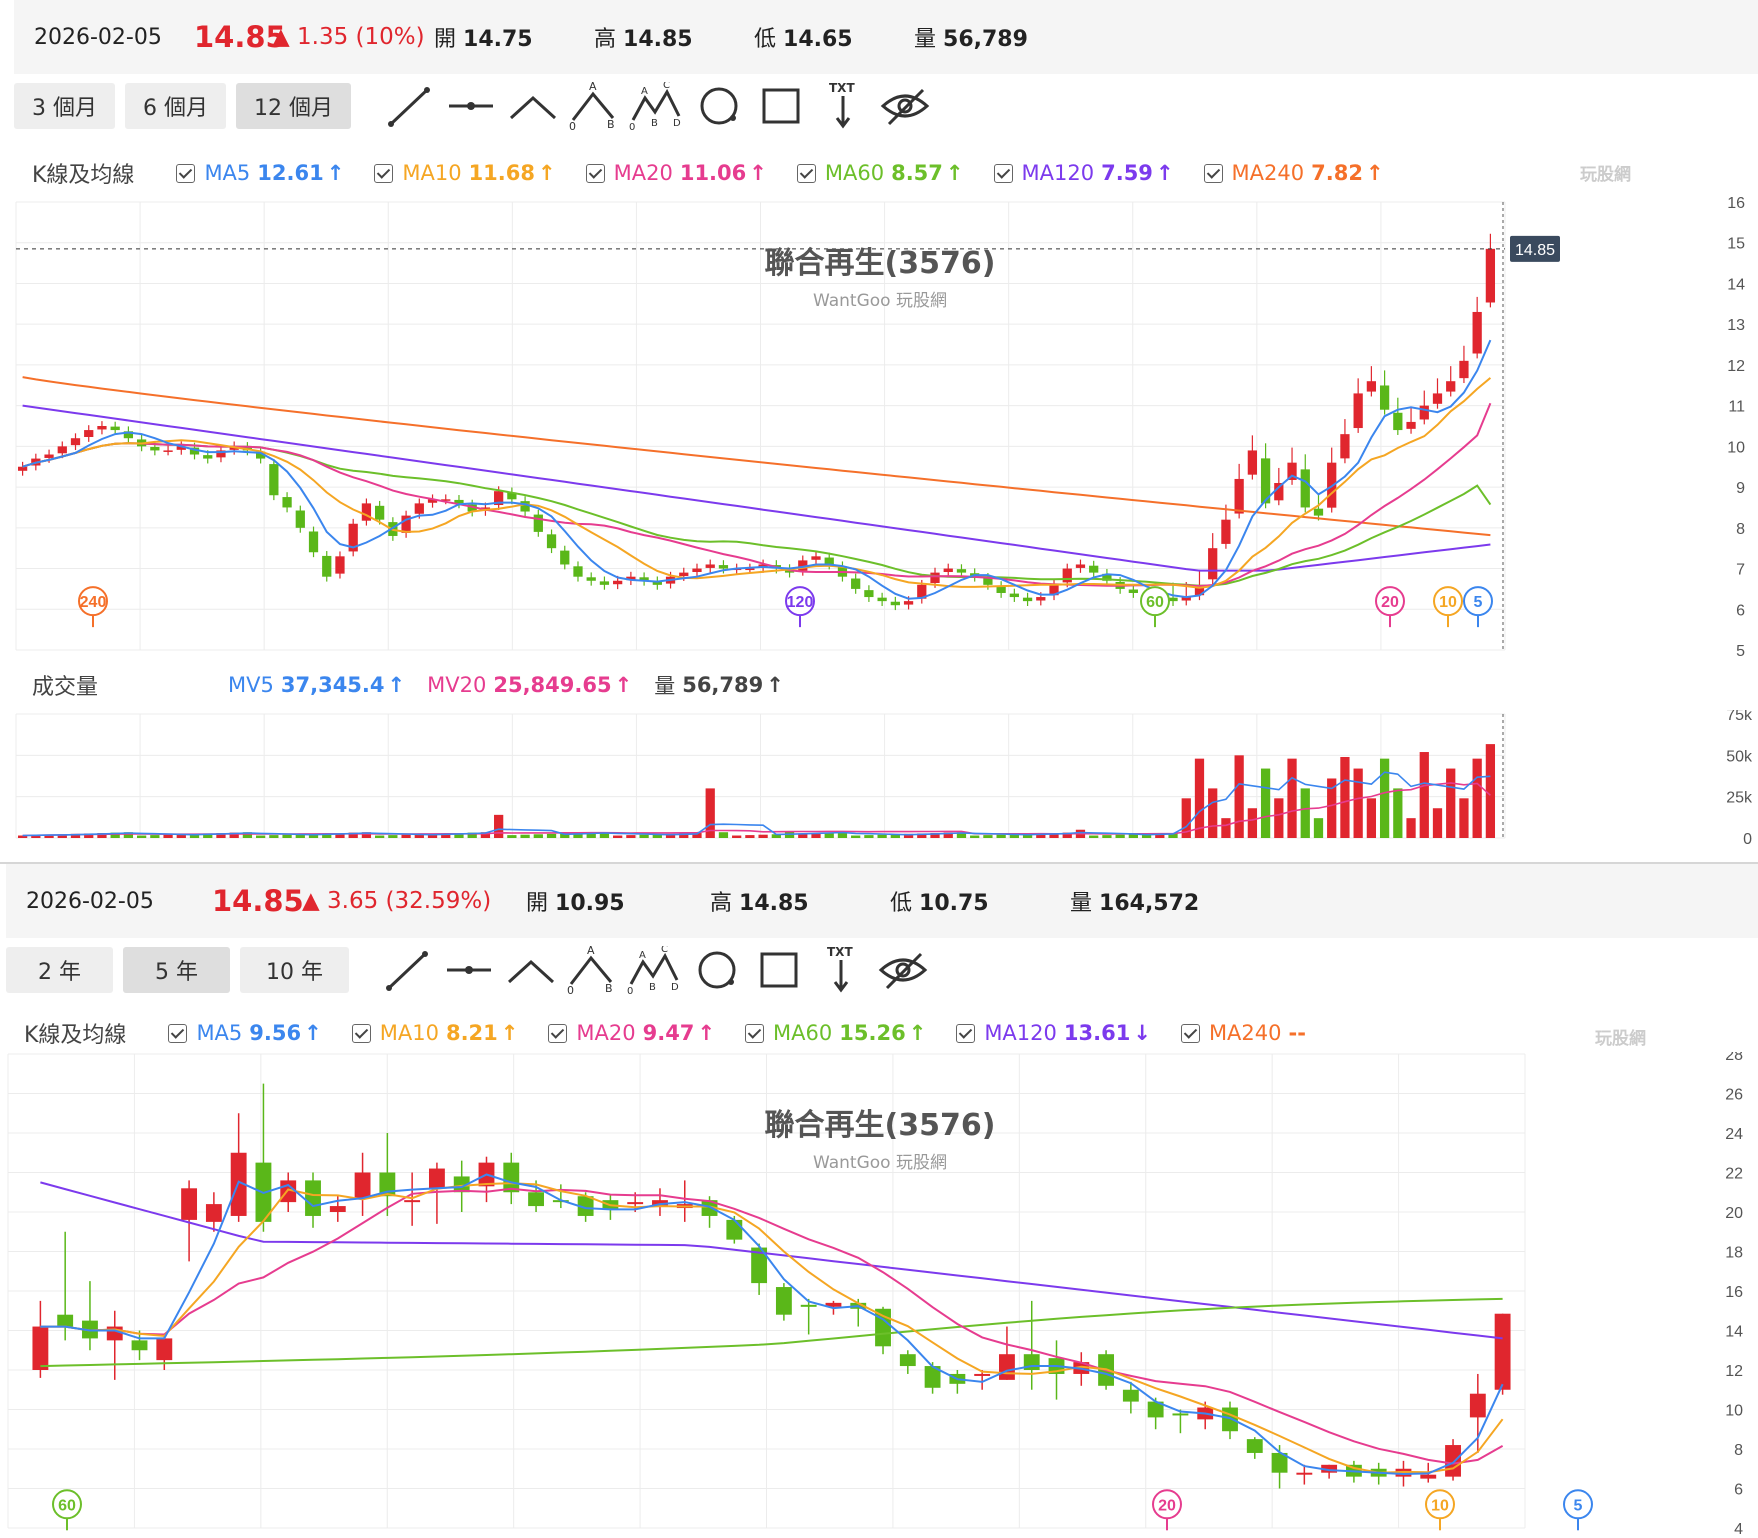 Image resolution: width=1758 pixels, height=1538 pixels. Describe the element at coordinates (842, 88) in the screenshot. I see `svg-text: TXT` at that location.